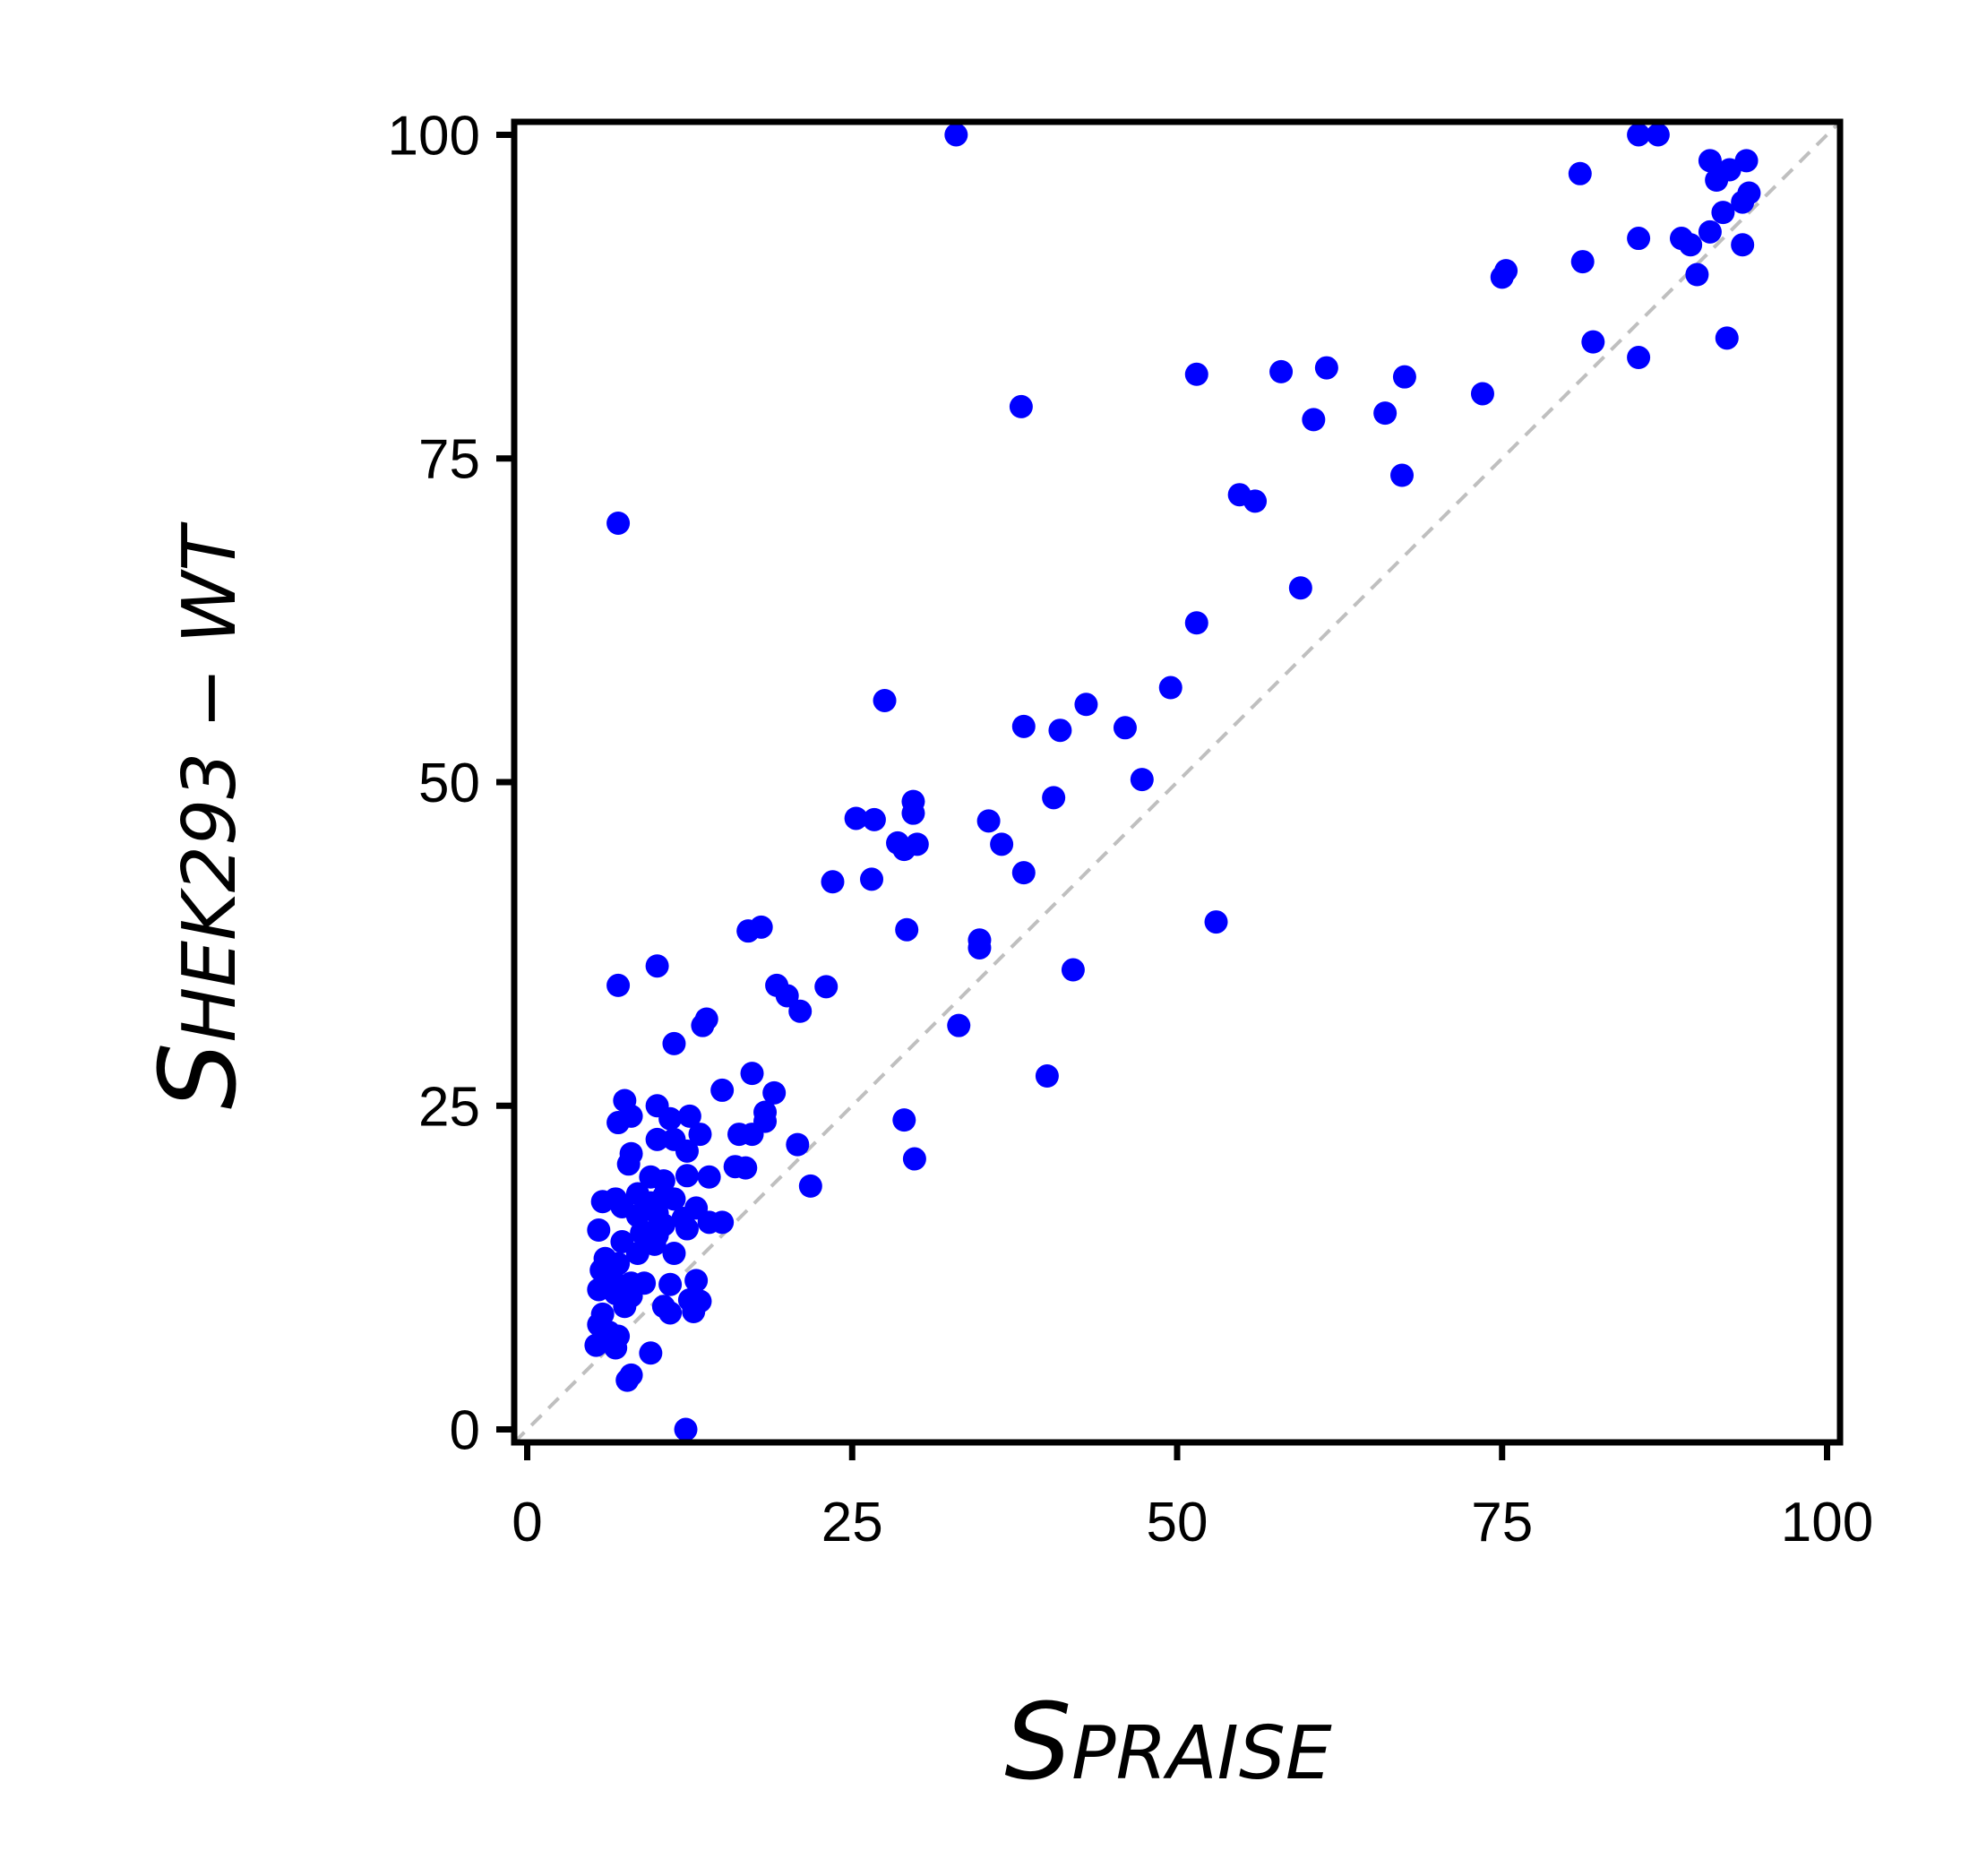 Image resolution: width=1978 pixels, height=1876 pixels. Describe the element at coordinates (449, 1107) in the screenshot. I see `y-tick-label: 25` at that location.